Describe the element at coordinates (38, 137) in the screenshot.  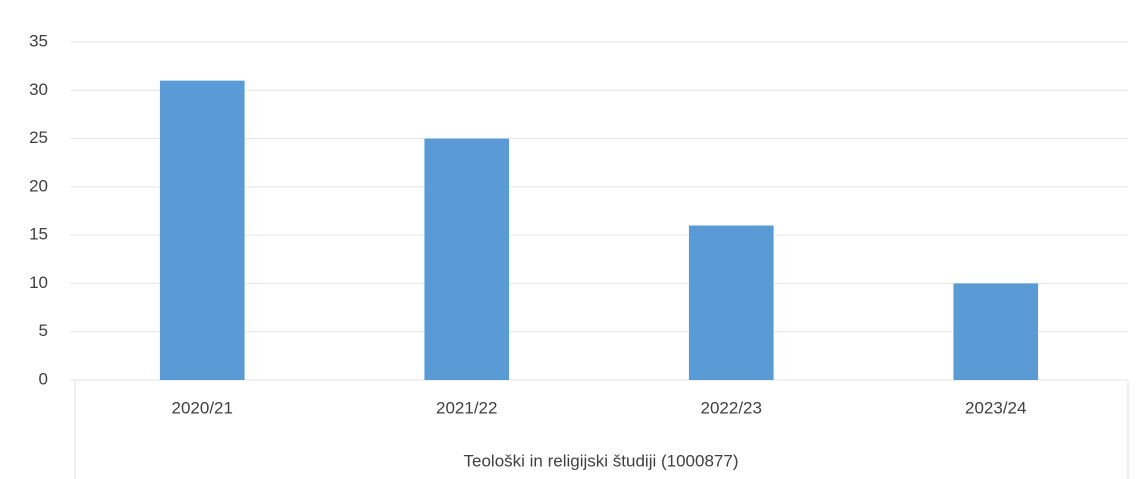
I see `y-tick-label: 25` at that location.